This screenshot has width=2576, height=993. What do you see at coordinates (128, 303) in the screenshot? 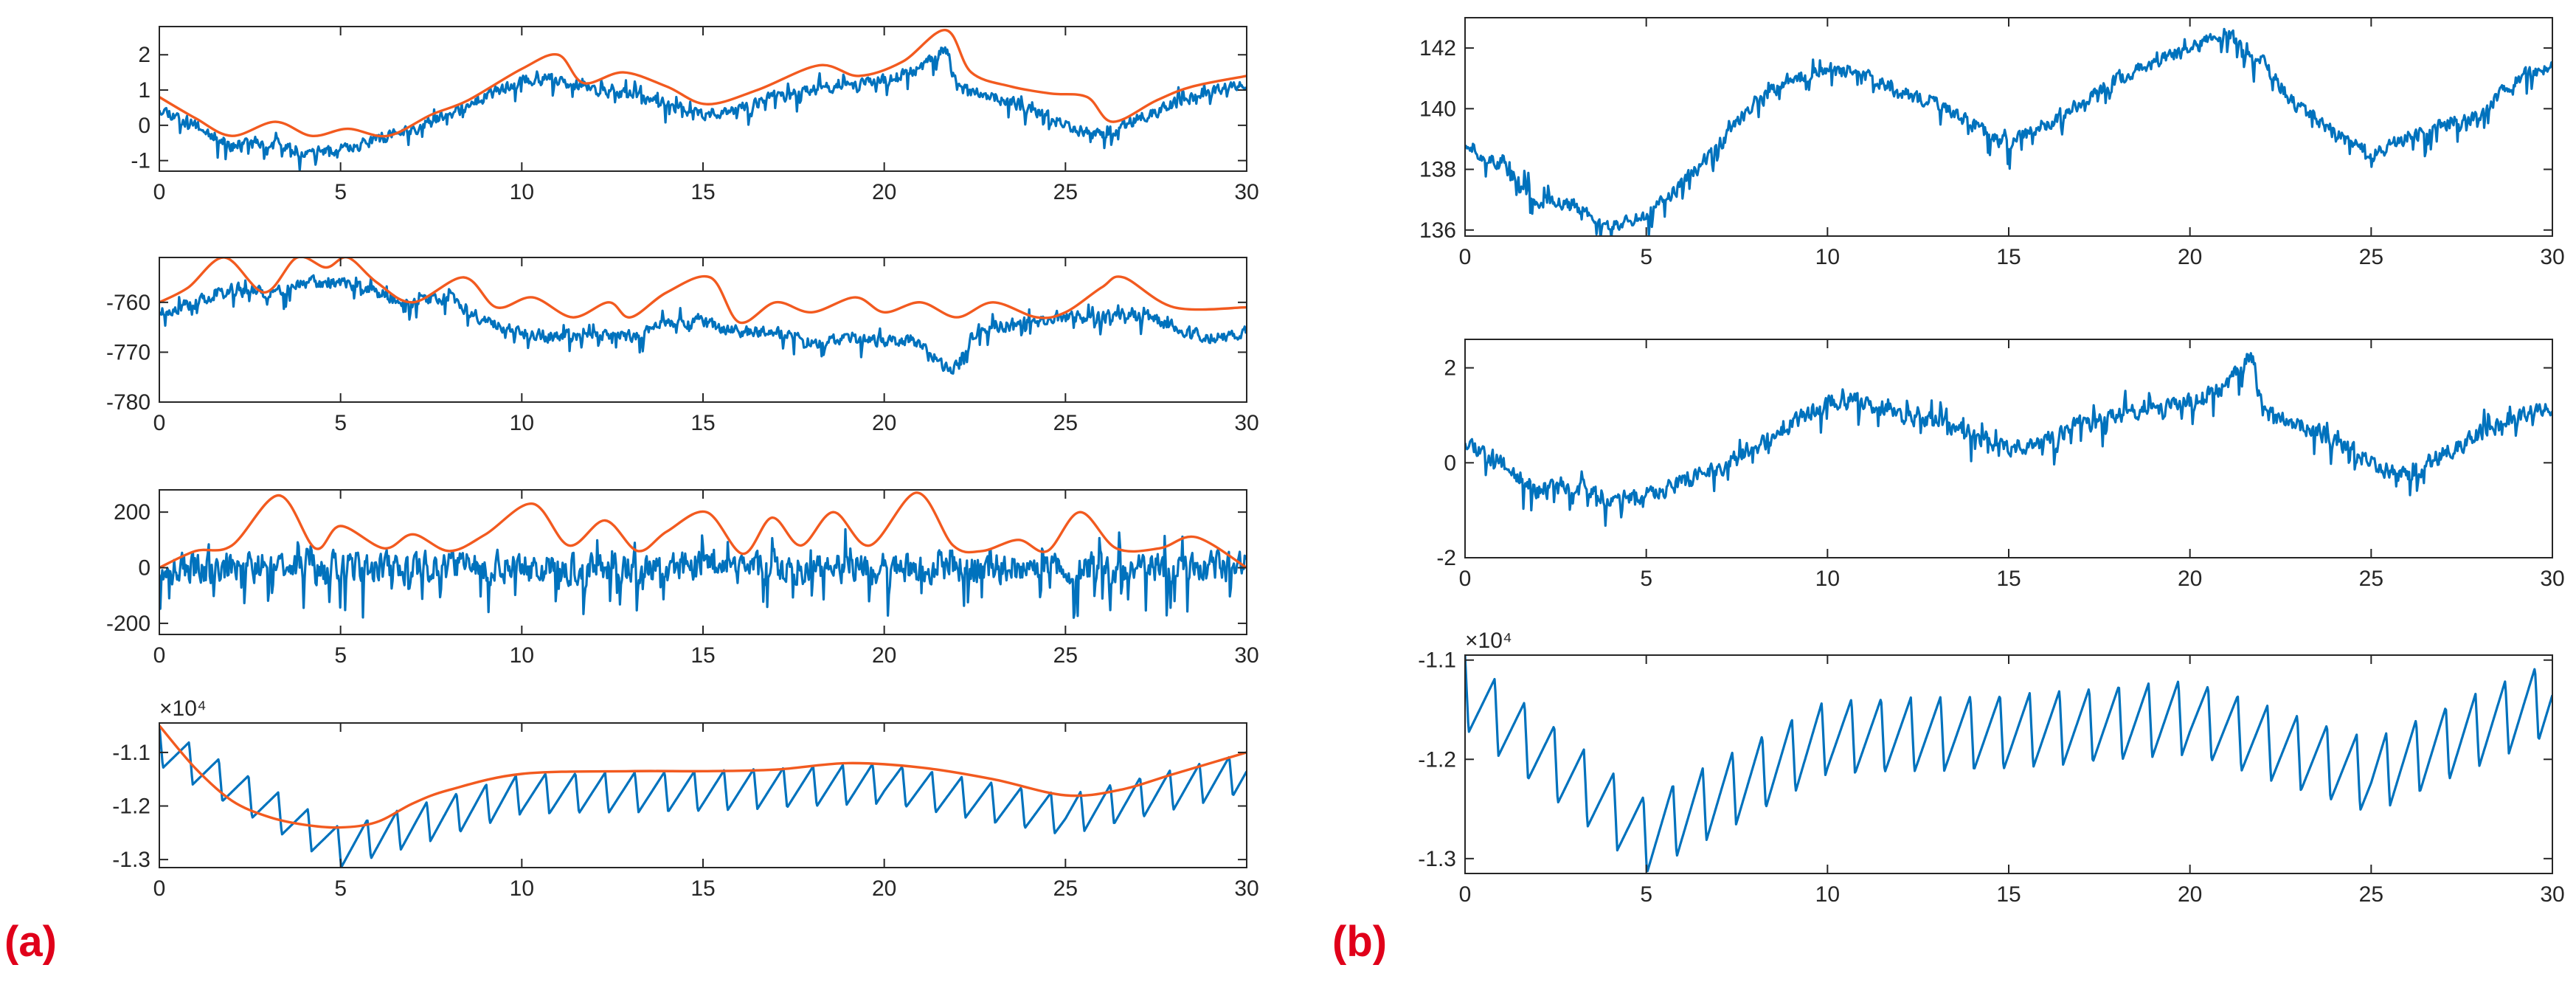
I see `ytick-label-a2: -760` at bounding box center [128, 303].